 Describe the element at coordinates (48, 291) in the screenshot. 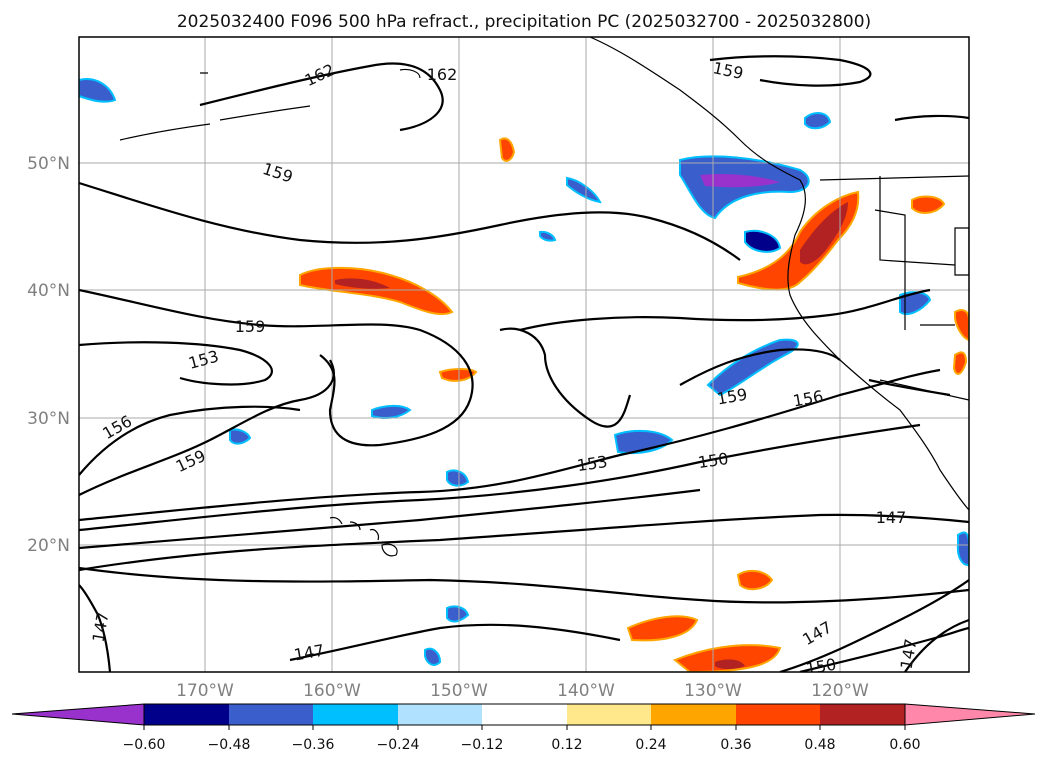

I see `lat-label: 40°N` at that location.